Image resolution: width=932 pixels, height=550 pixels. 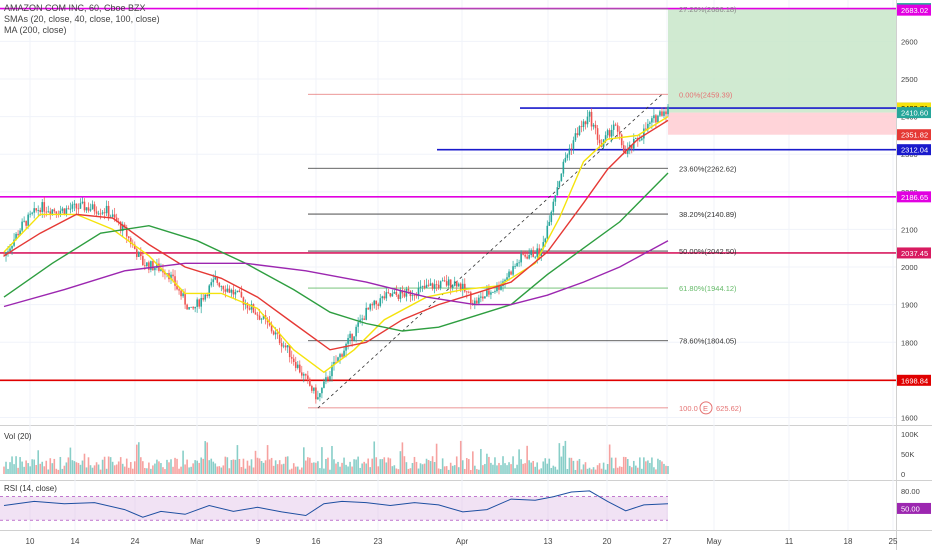 I want to click on position-profit-zone, so click(x=782, y=60).